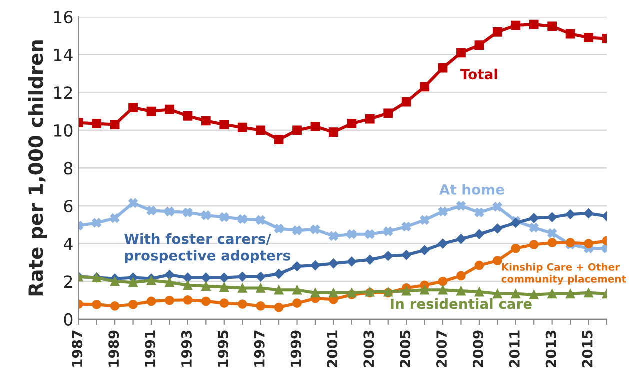  What do you see at coordinates (442, 349) in the screenshot?
I see `x-tick-label: 2007` at bounding box center [442, 349].